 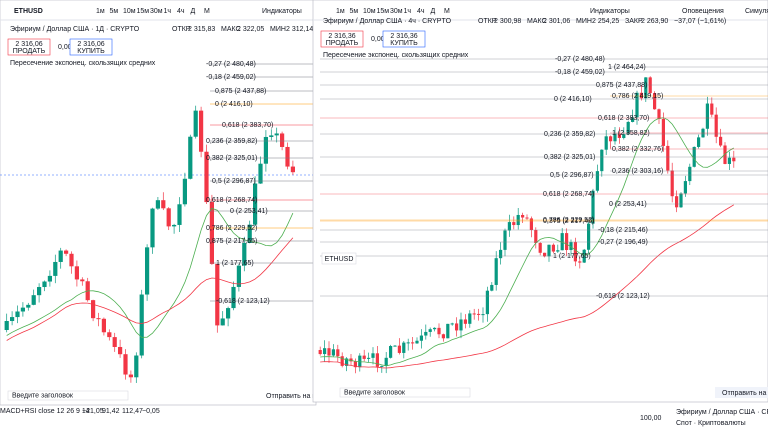 I want to click on buy-price: 2 316,06, so click(x=90, y=44).